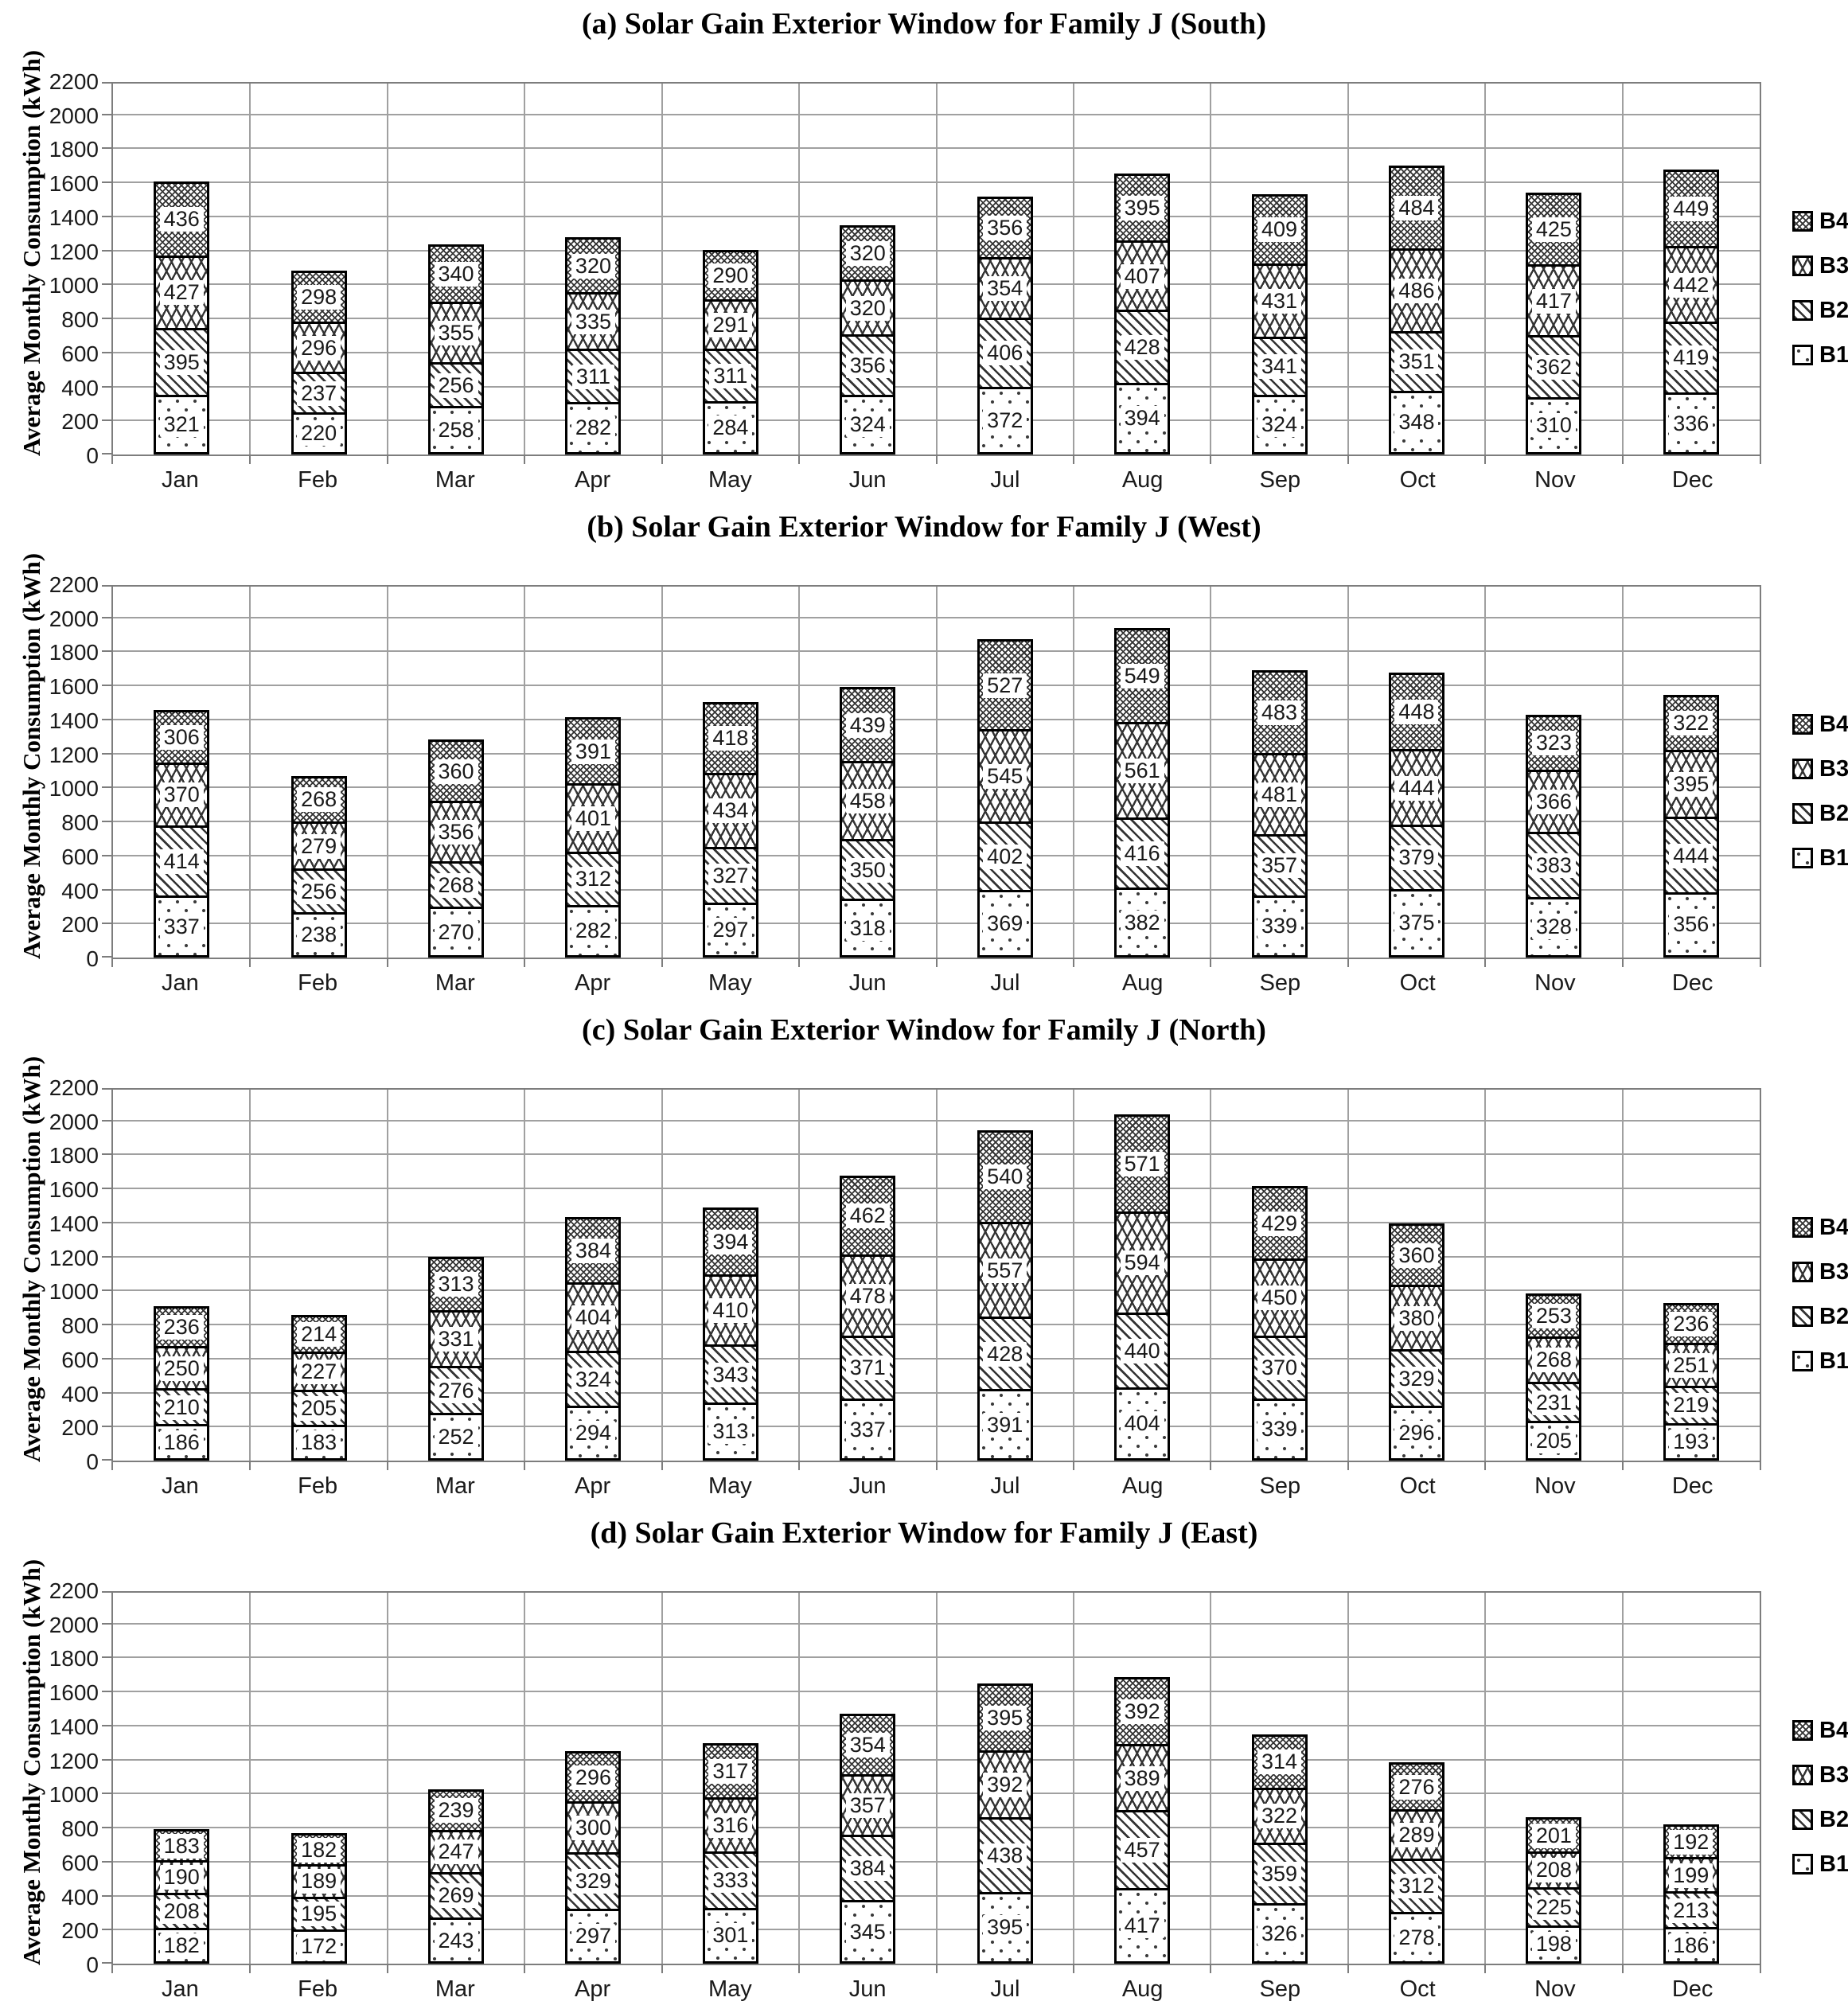  Describe the element at coordinates (182, 1275) in the screenshot. I see `bar-column-jan: 186 210 250 236` at that location.